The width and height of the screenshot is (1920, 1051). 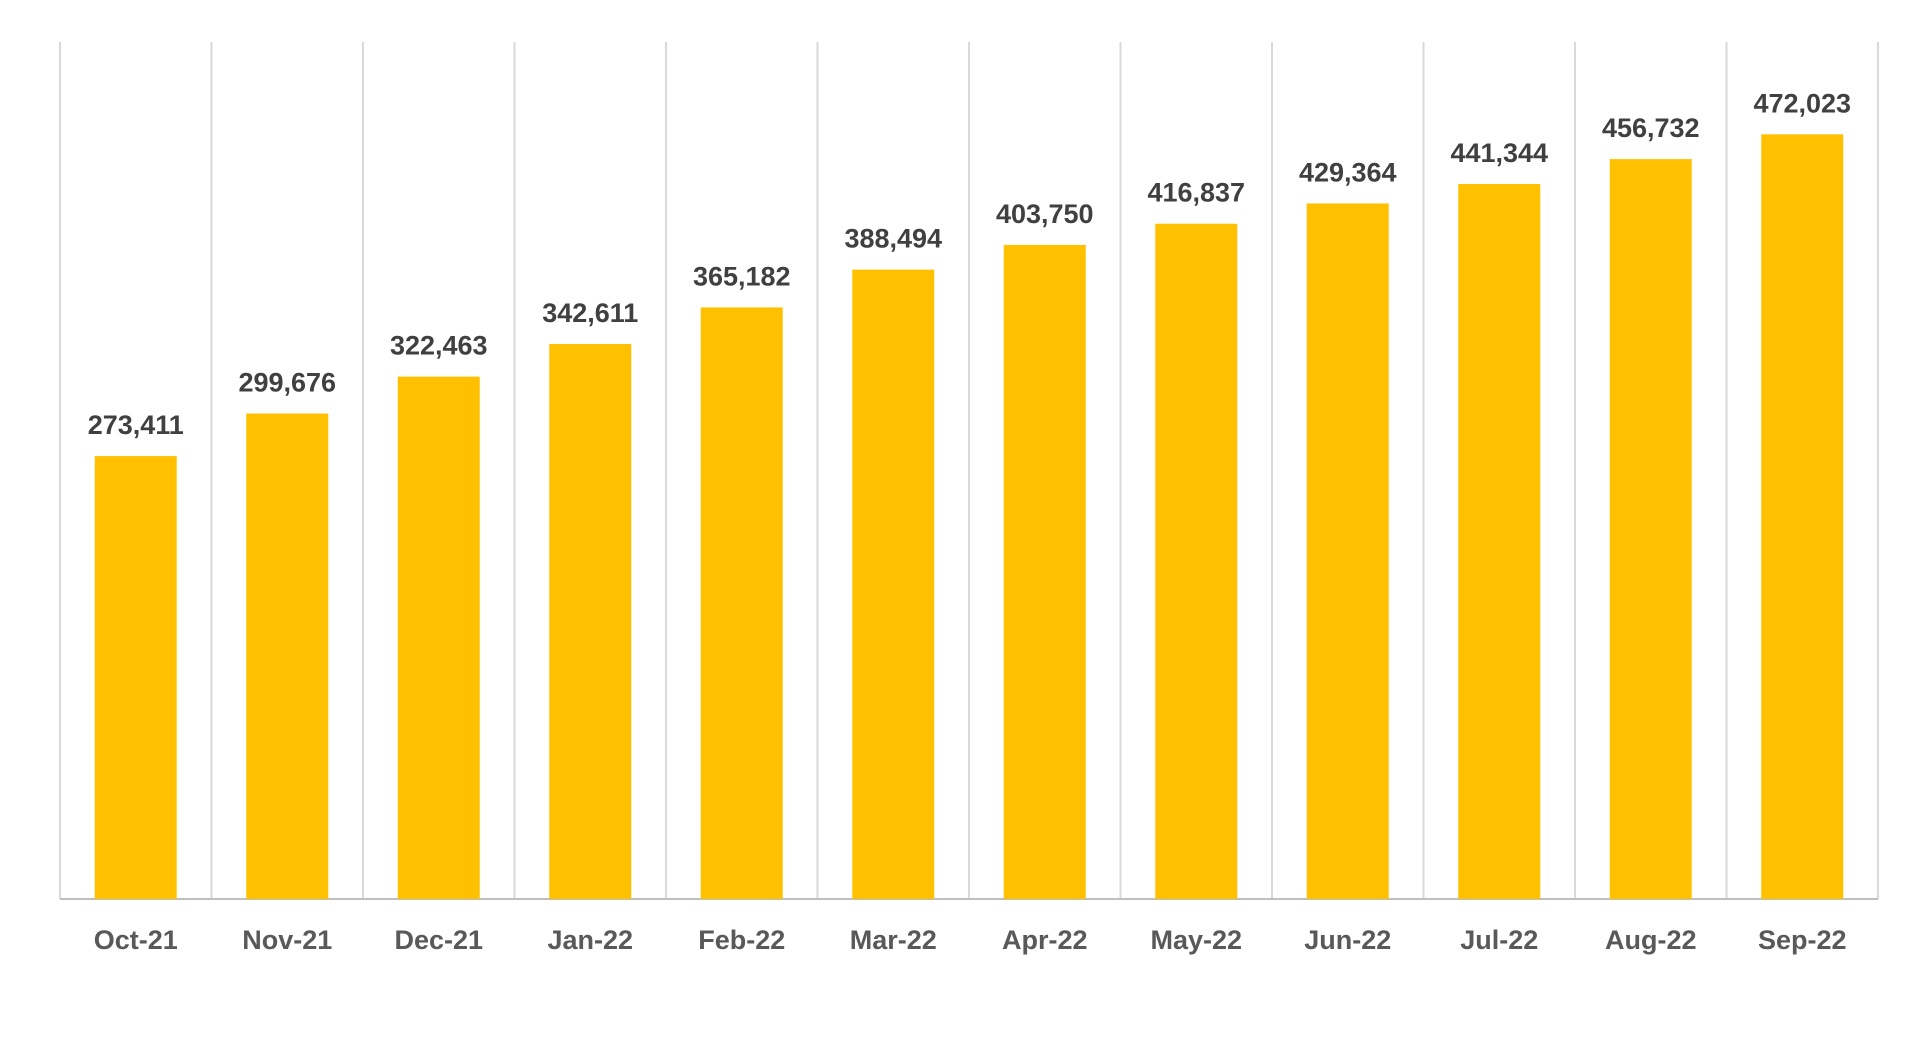 What do you see at coordinates (287, 383) in the screenshot?
I see `data-label: 299,676` at bounding box center [287, 383].